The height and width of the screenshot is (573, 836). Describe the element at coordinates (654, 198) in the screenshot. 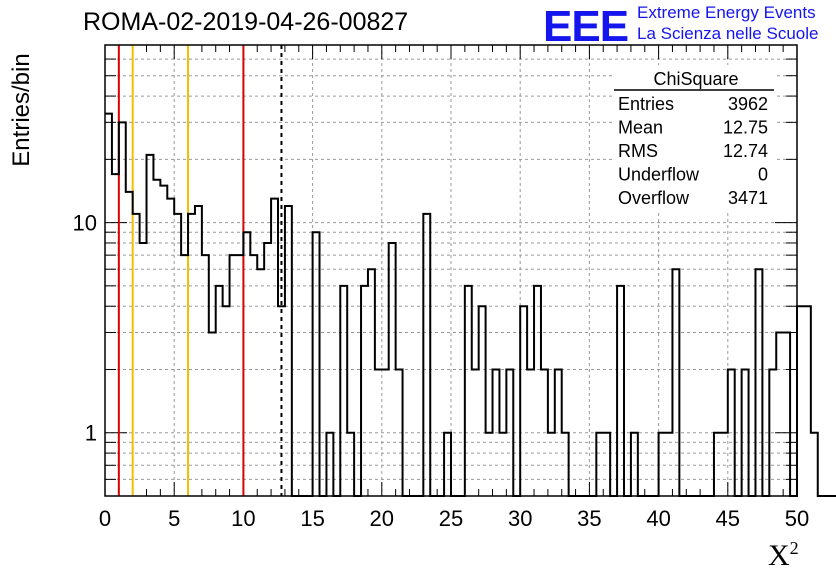

I see `stats-label: Overflow` at that location.